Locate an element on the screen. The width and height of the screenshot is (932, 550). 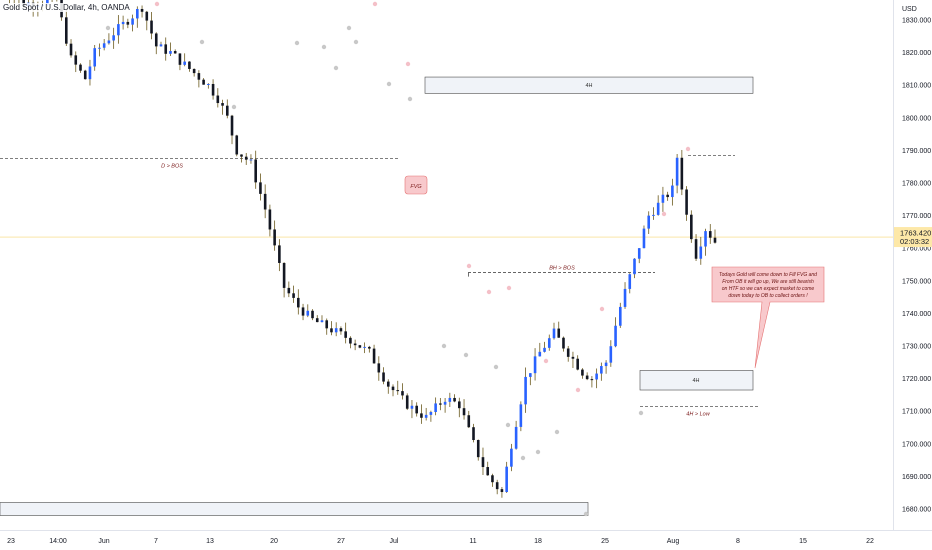
y-tick-label: 1830.000 is located at coordinates (916, 21).